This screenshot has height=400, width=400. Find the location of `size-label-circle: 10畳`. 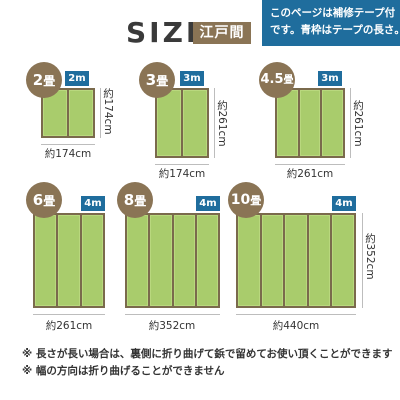

size-label-circle: 10畳 is located at coordinates (246, 200).